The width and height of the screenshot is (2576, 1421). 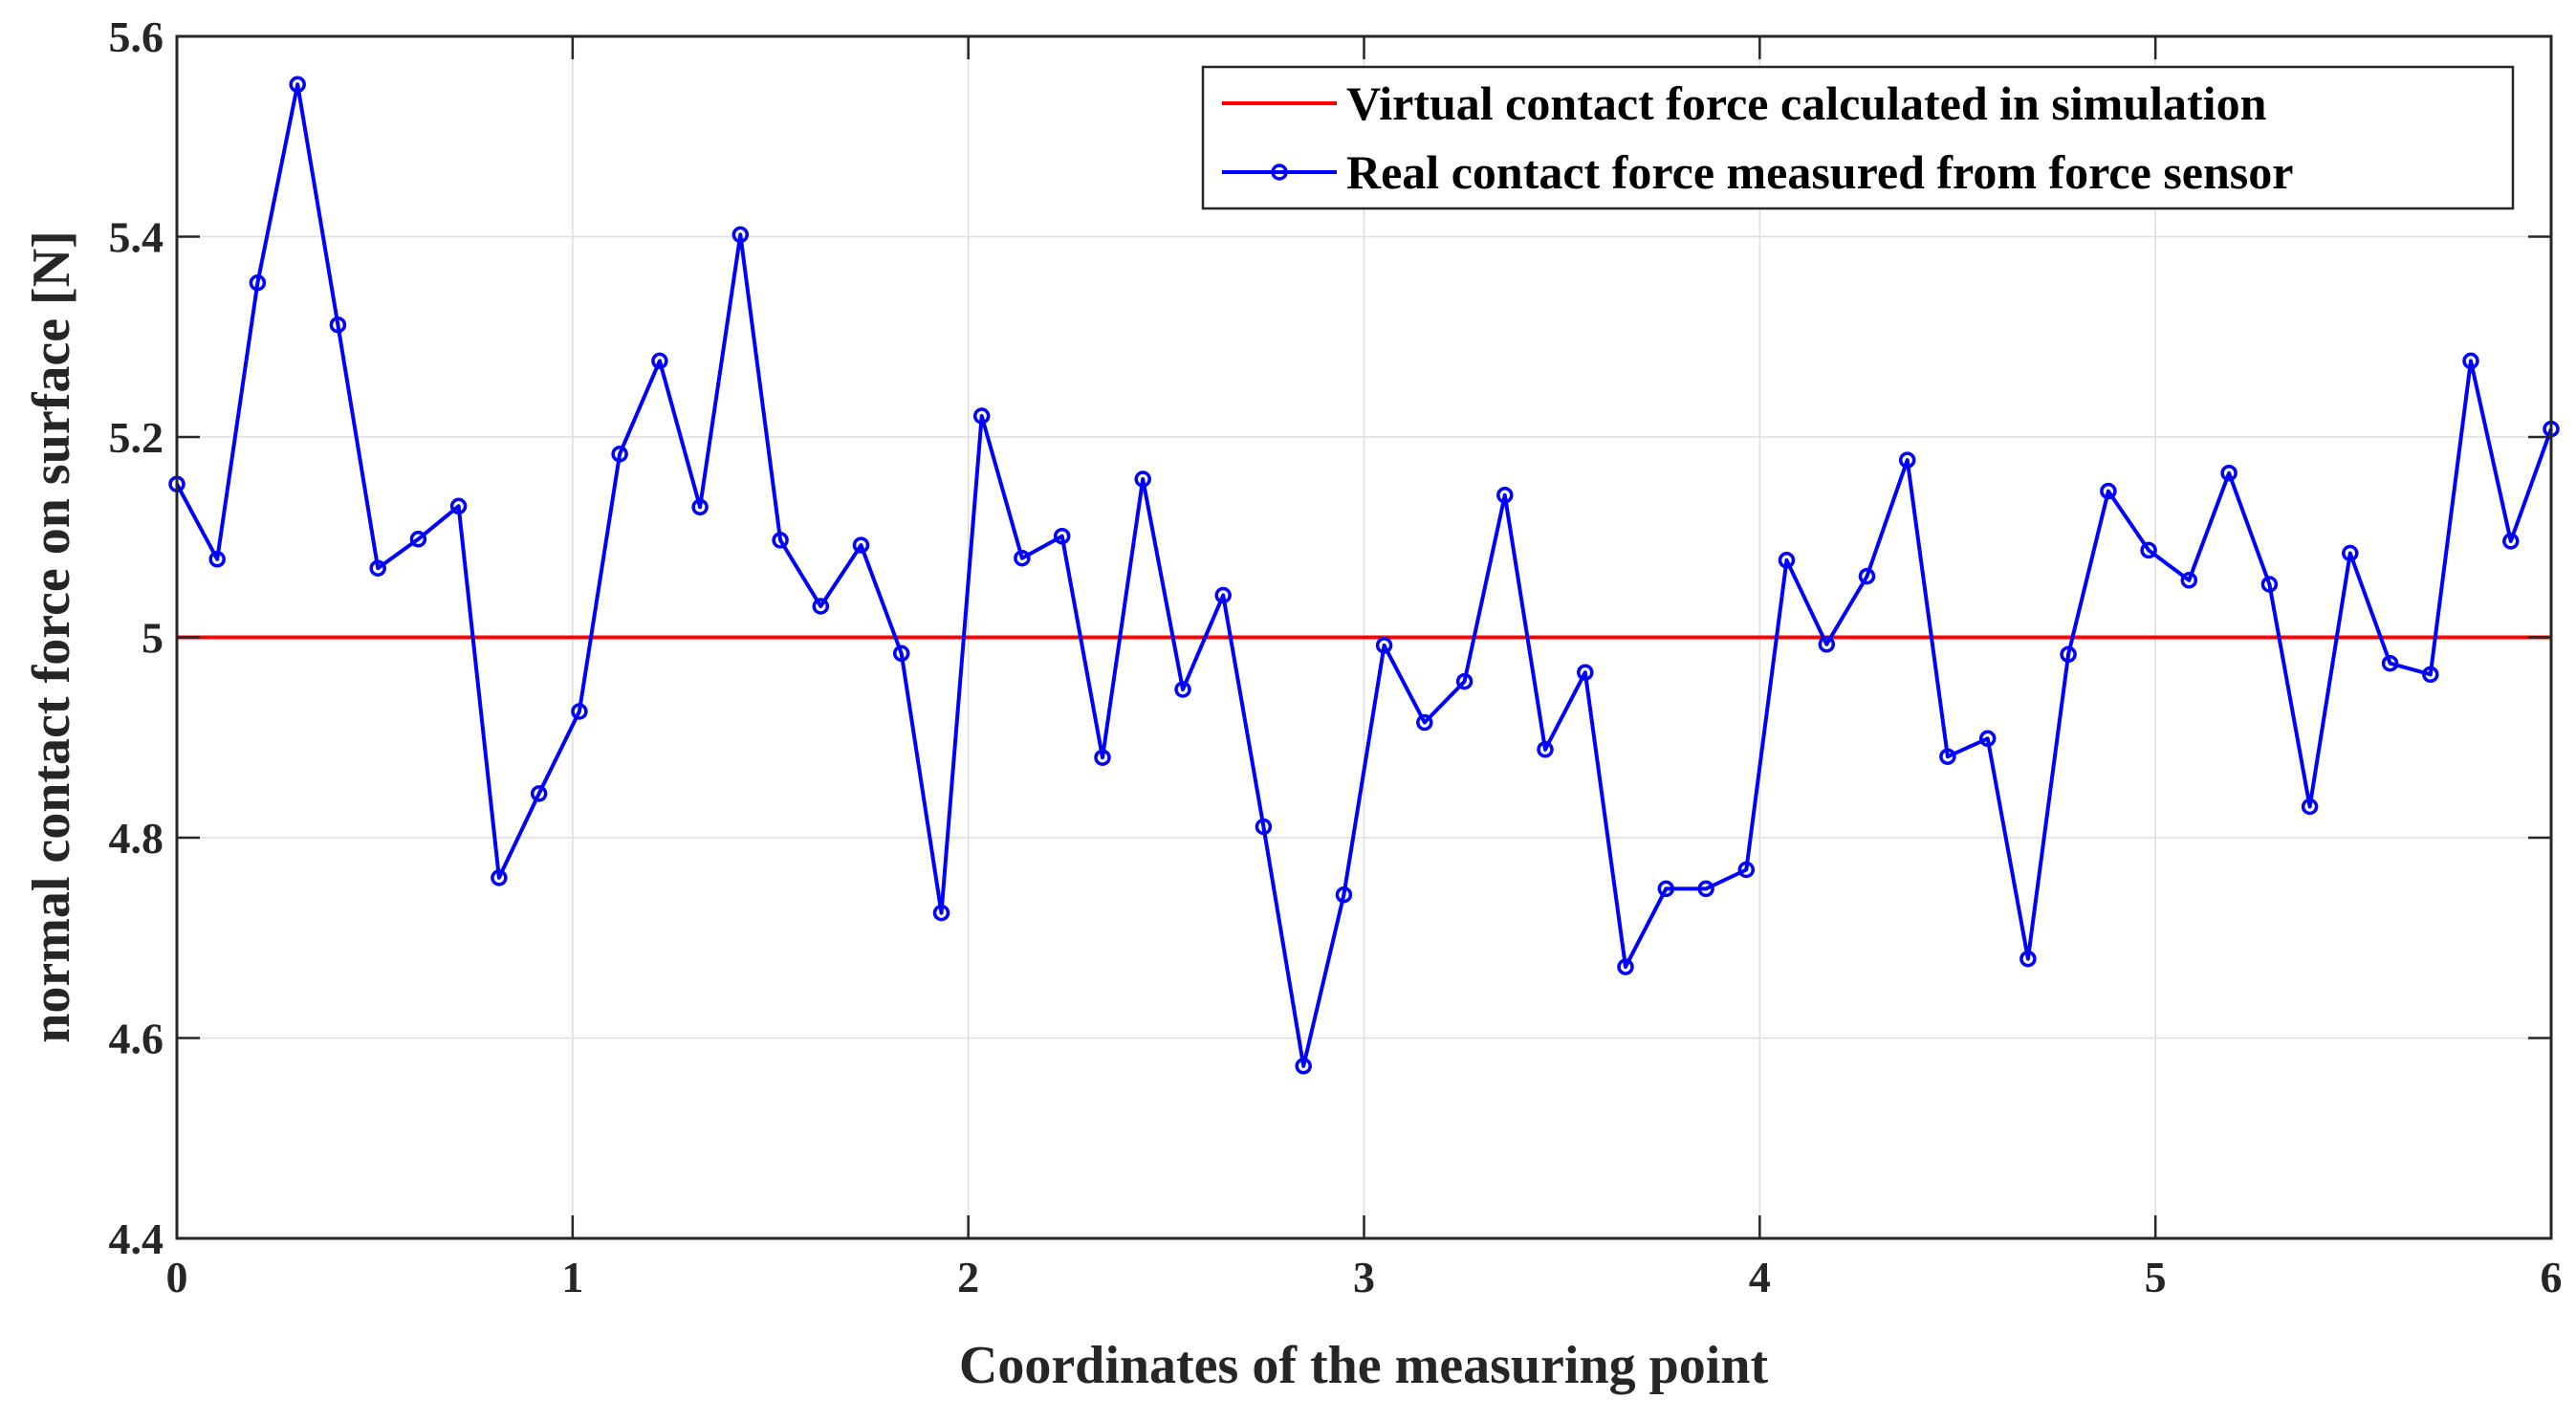 What do you see at coordinates (968, 1277) in the screenshot?
I see `x-tick-label: 2` at bounding box center [968, 1277].